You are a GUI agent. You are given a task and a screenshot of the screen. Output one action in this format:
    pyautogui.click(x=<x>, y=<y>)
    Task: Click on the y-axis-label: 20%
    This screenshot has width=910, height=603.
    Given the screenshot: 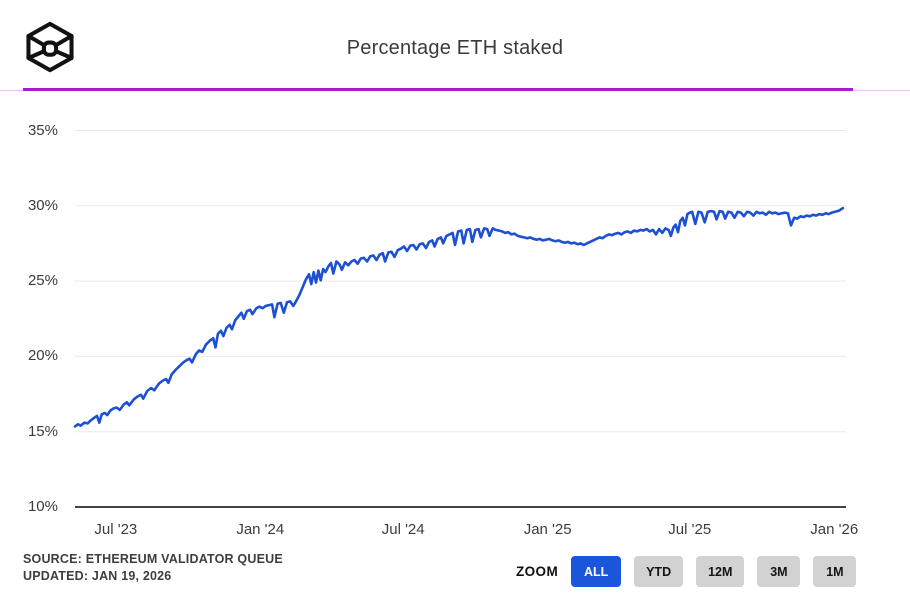 What is the action you would take?
    pyautogui.click(x=42, y=356)
    